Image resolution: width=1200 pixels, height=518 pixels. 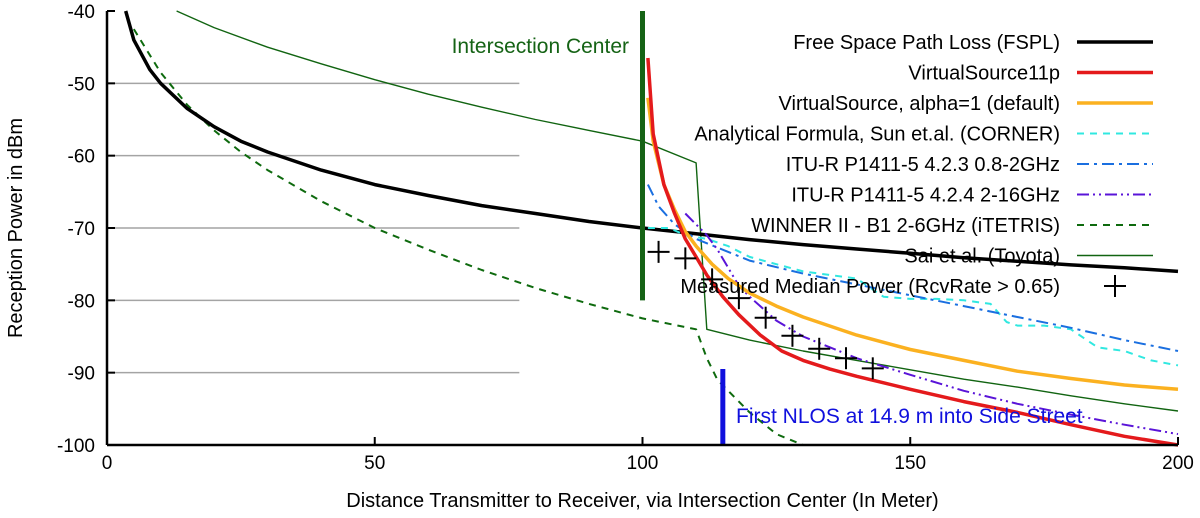 I want to click on y-tick-label: -80, so click(x=81, y=301).